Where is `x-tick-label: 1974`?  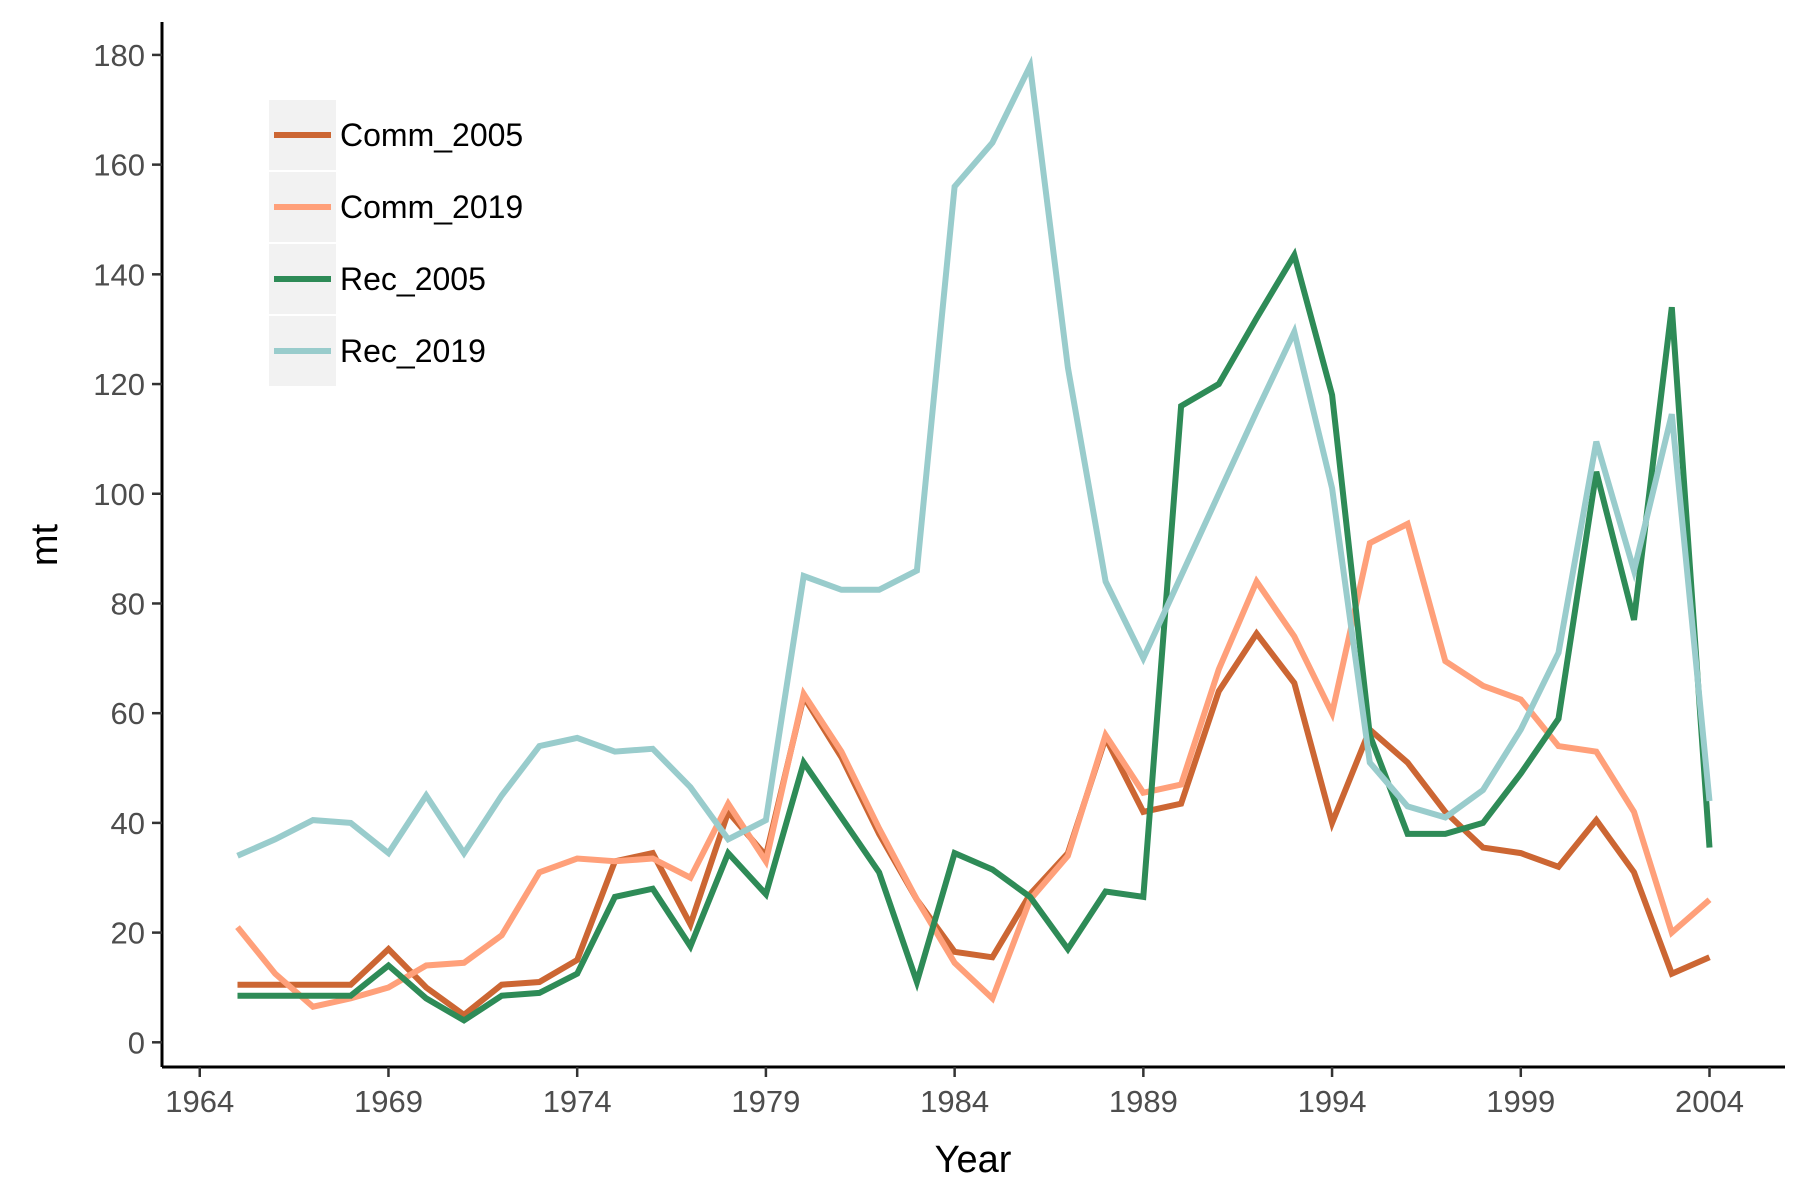
x-tick-label: 1974 is located at coordinates (577, 1101).